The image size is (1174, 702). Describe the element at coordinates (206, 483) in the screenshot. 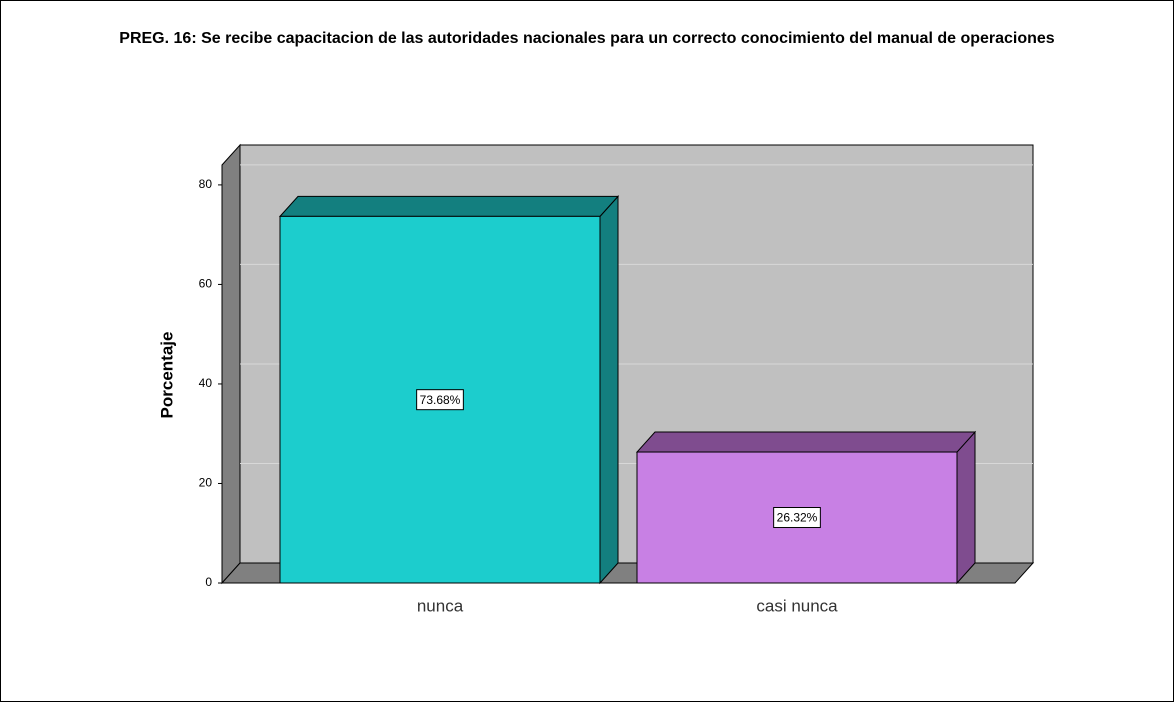

I see `y-tick-label: 20` at that location.